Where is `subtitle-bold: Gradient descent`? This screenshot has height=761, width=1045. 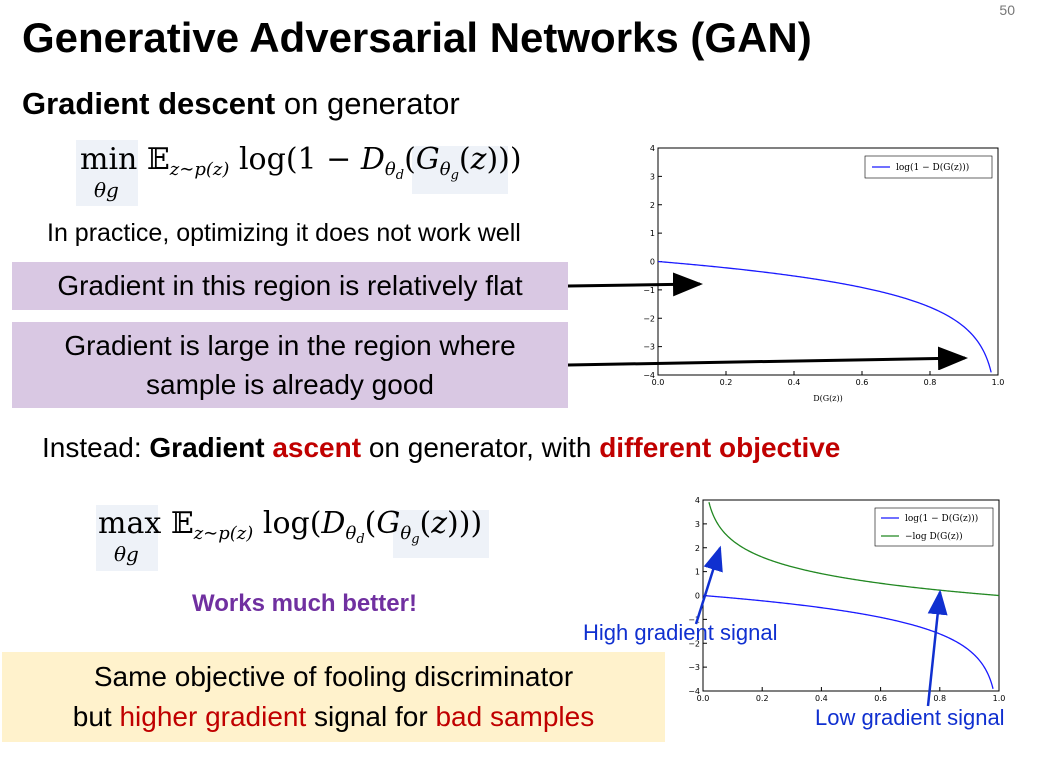
subtitle-bold: Gradient descent is located at coordinates (149, 103).